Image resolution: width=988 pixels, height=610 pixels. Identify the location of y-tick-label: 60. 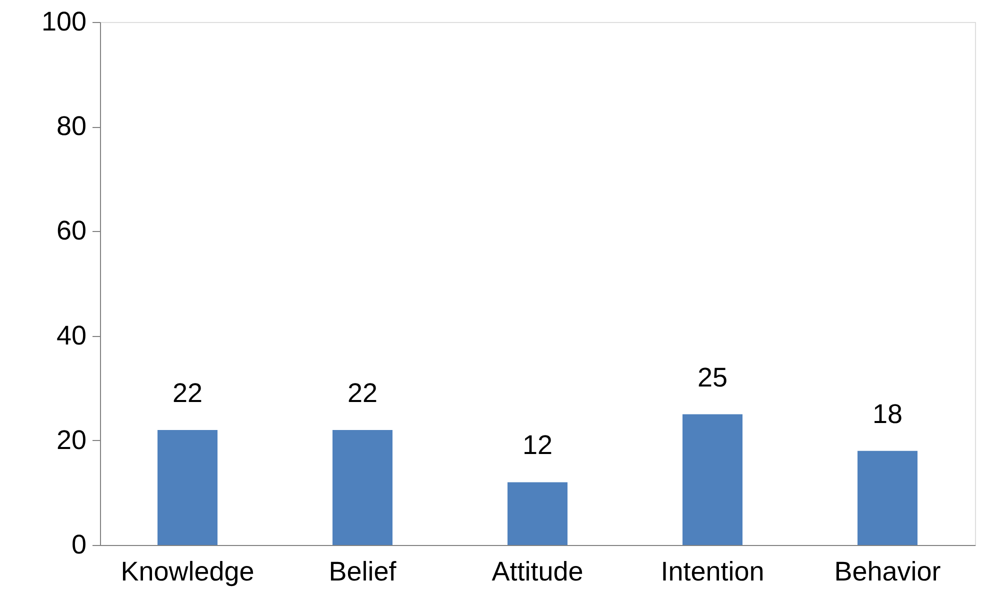
(71, 231).